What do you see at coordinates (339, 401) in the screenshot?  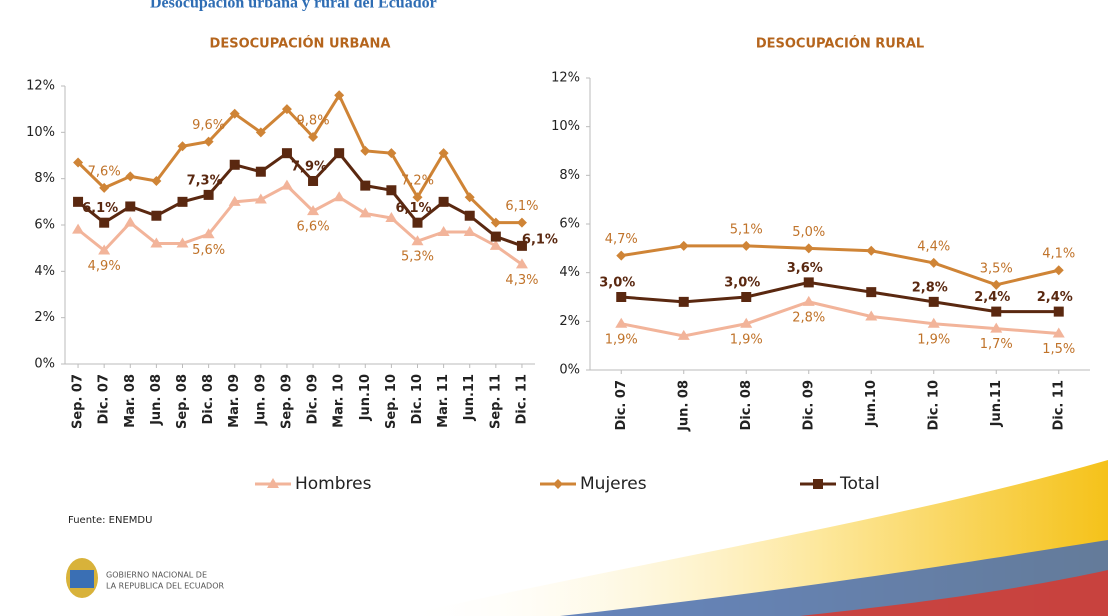 I see `x-tick-label: Mar. 10` at bounding box center [339, 401].